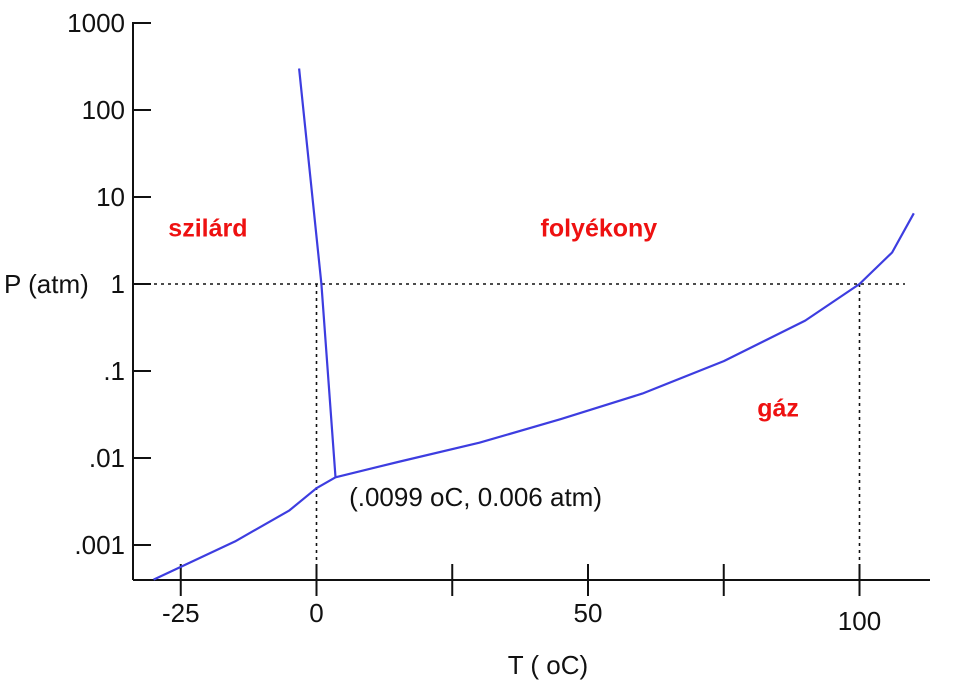 Image resolution: width=960 pixels, height=685 pixels. What do you see at coordinates (46, 284) in the screenshot?
I see `y-axis-label: P (atm)` at bounding box center [46, 284].